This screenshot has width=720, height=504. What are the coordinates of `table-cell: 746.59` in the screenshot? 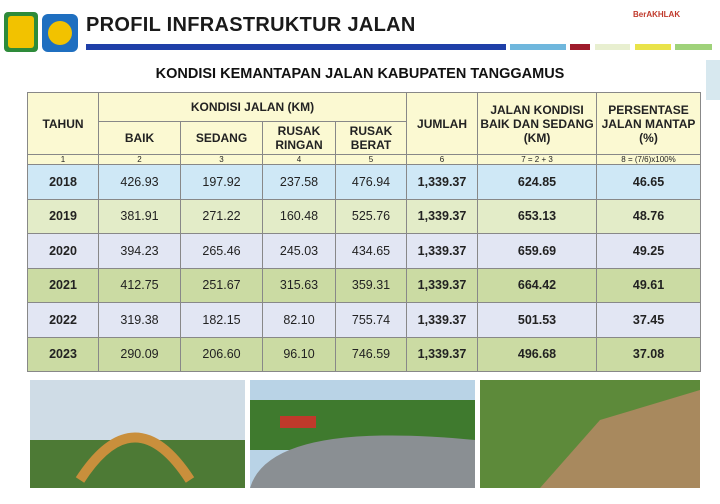 It's located at (371, 354).